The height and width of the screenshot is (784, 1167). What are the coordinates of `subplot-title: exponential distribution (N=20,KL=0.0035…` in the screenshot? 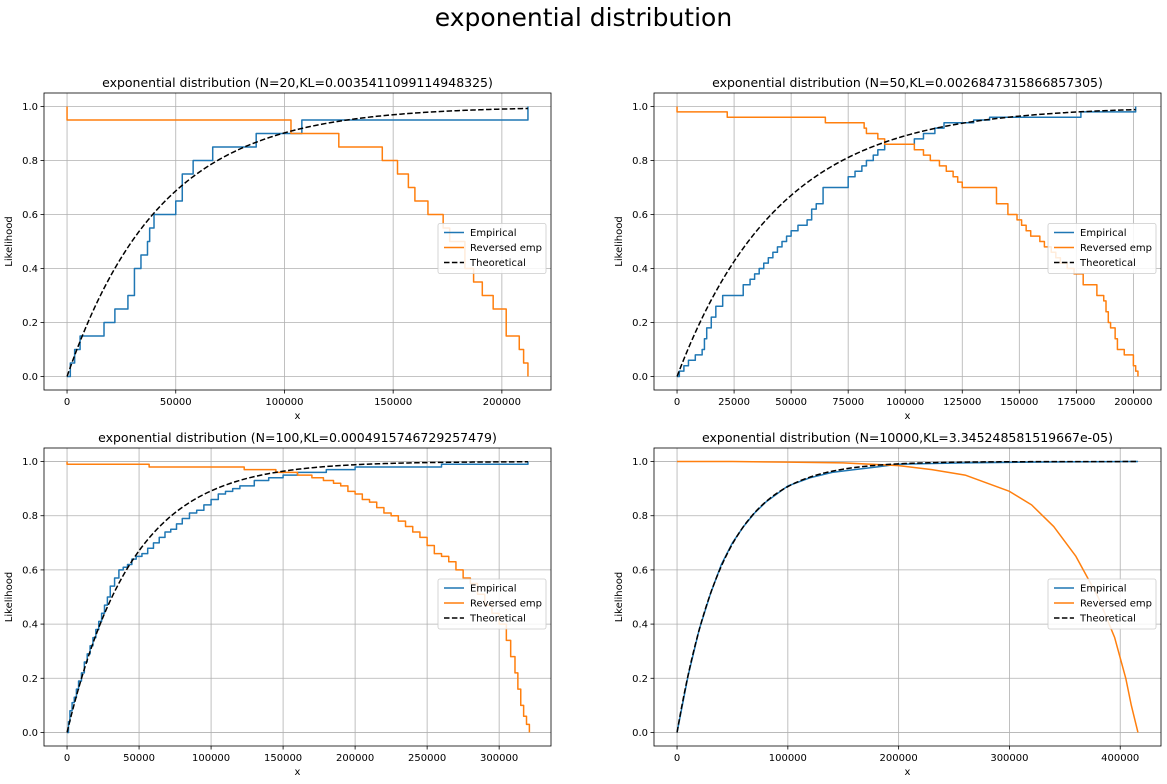 It's located at (297, 82).